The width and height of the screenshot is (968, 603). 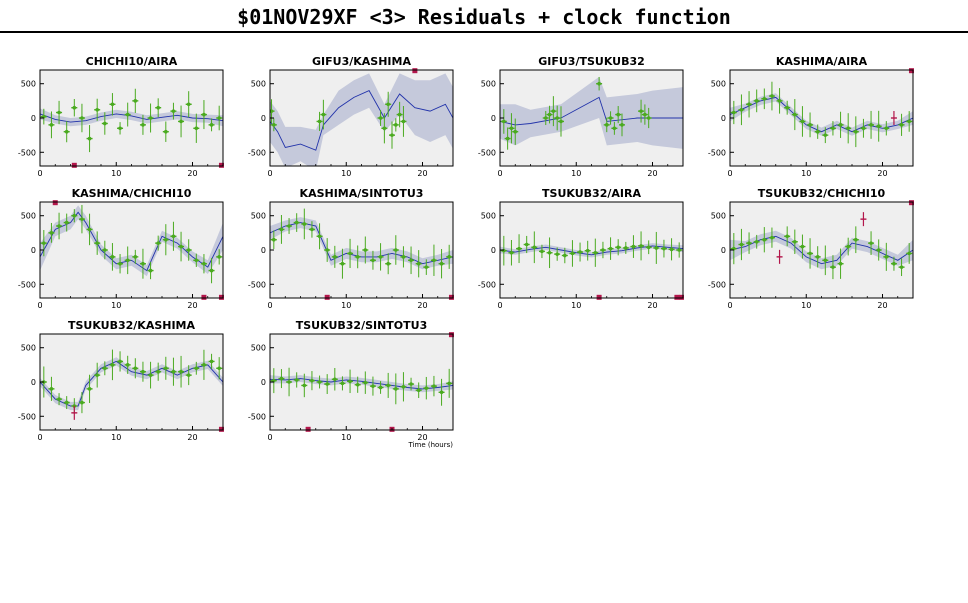 I want to click on residual-panel: 0 10 20 -500 0 500 KASHIMA/AIRA, so click(x=811, y=116).